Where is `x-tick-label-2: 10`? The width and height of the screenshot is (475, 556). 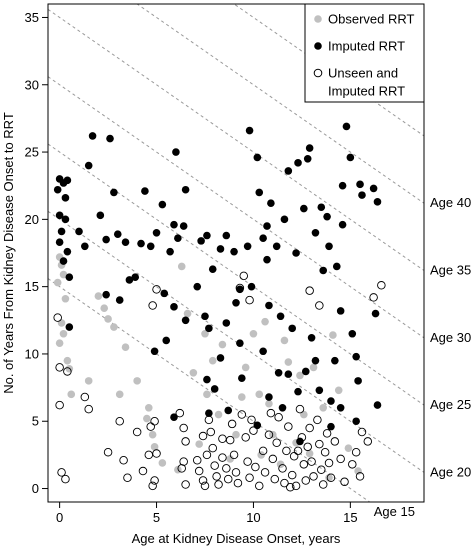 x-tick-label-2: 10 is located at coordinates (253, 517).